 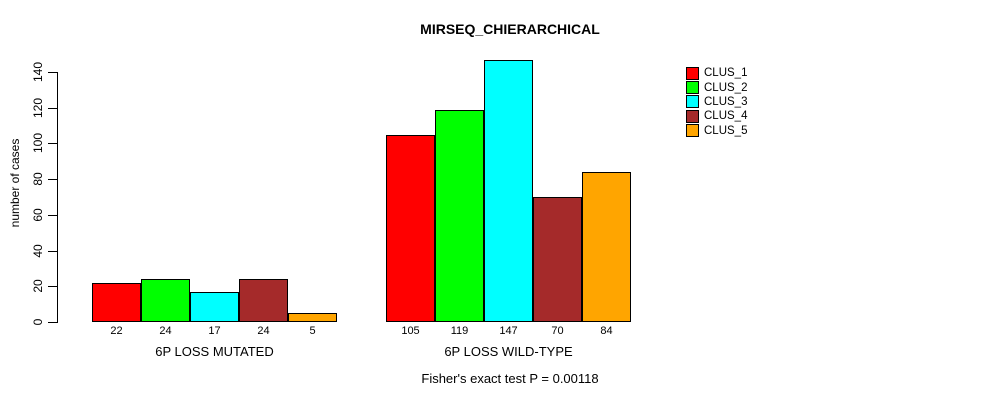 What do you see at coordinates (38, 286) in the screenshot?
I see `y-axis-tick-label: 20` at bounding box center [38, 286].